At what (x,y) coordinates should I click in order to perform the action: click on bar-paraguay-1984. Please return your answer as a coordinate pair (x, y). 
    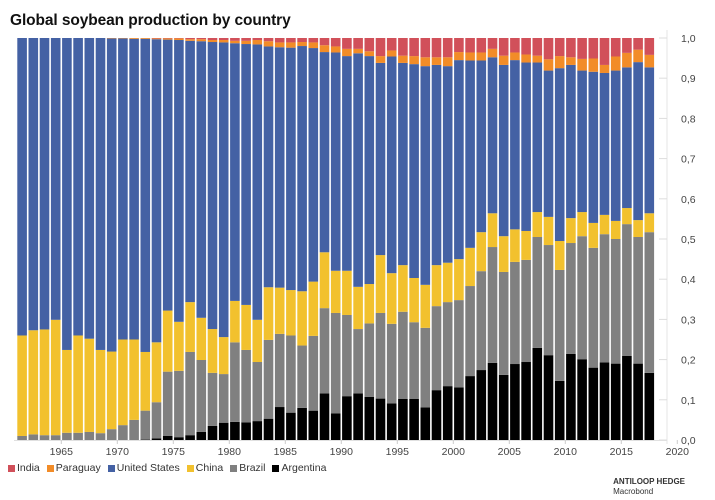
    Looking at the image, I should click on (279, 45).